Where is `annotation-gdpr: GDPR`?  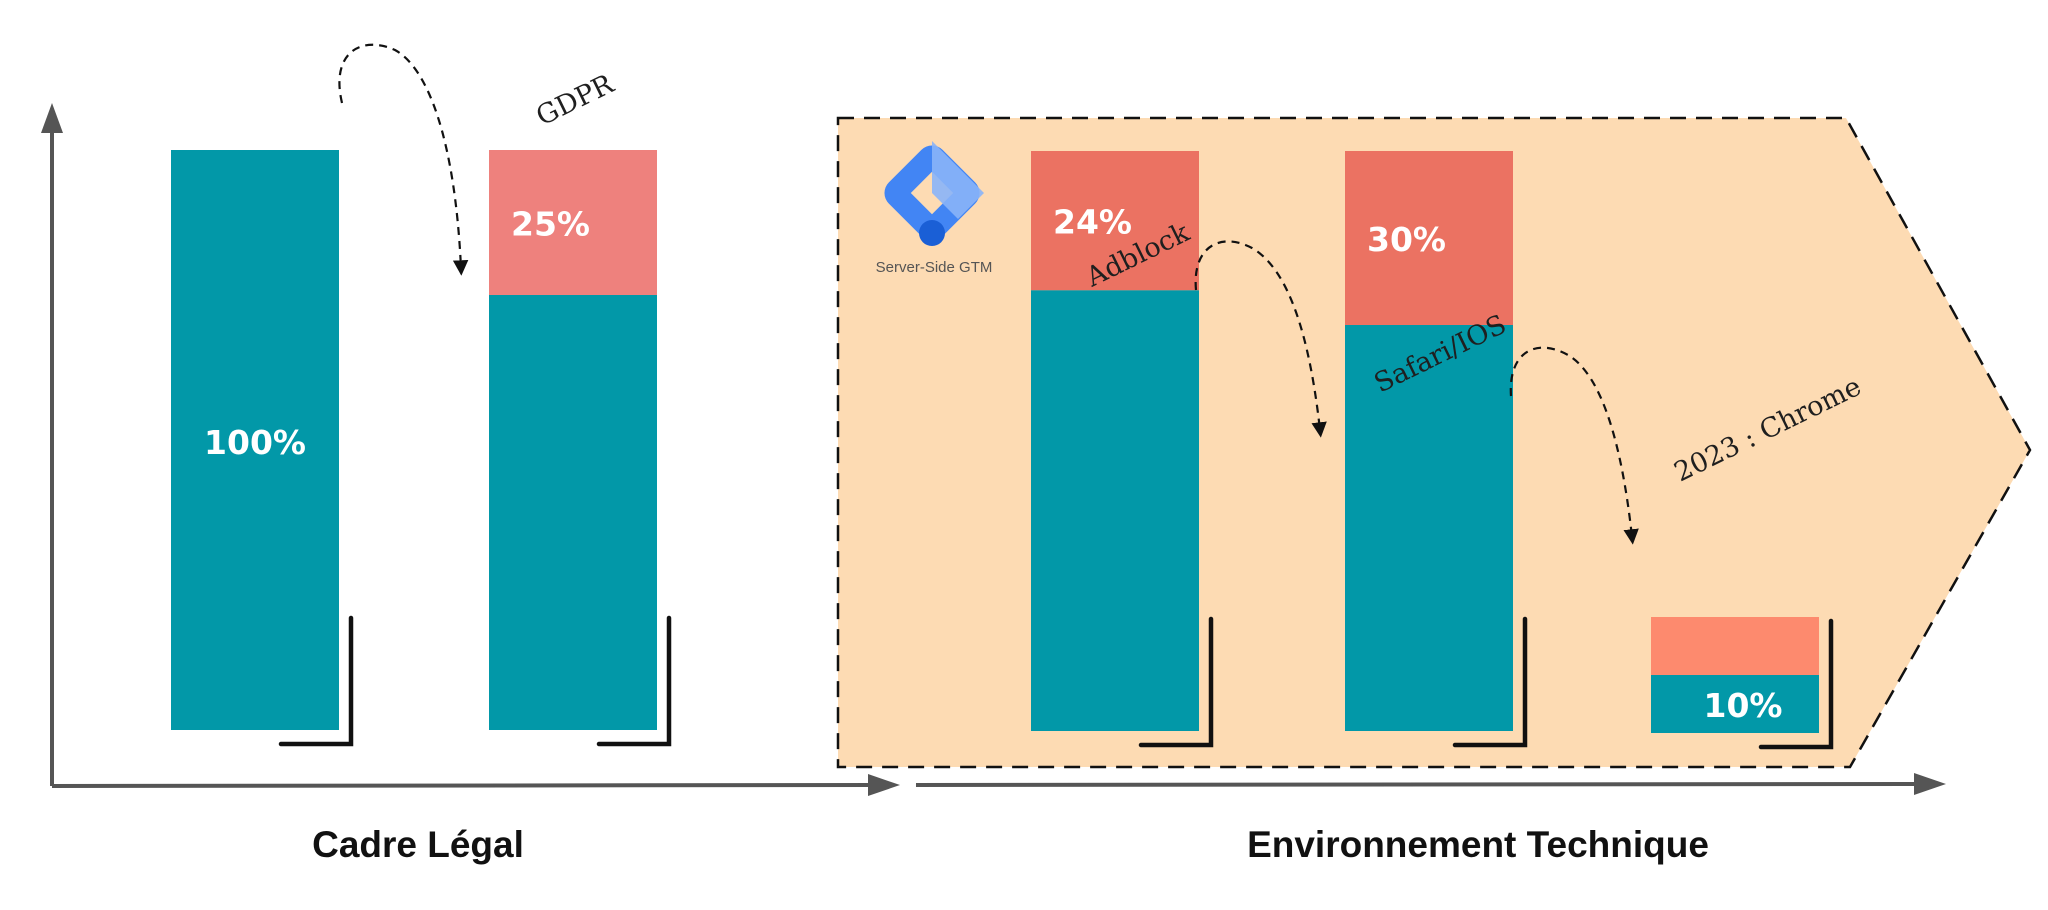 annotation-gdpr: GDPR is located at coordinates (575, 100).